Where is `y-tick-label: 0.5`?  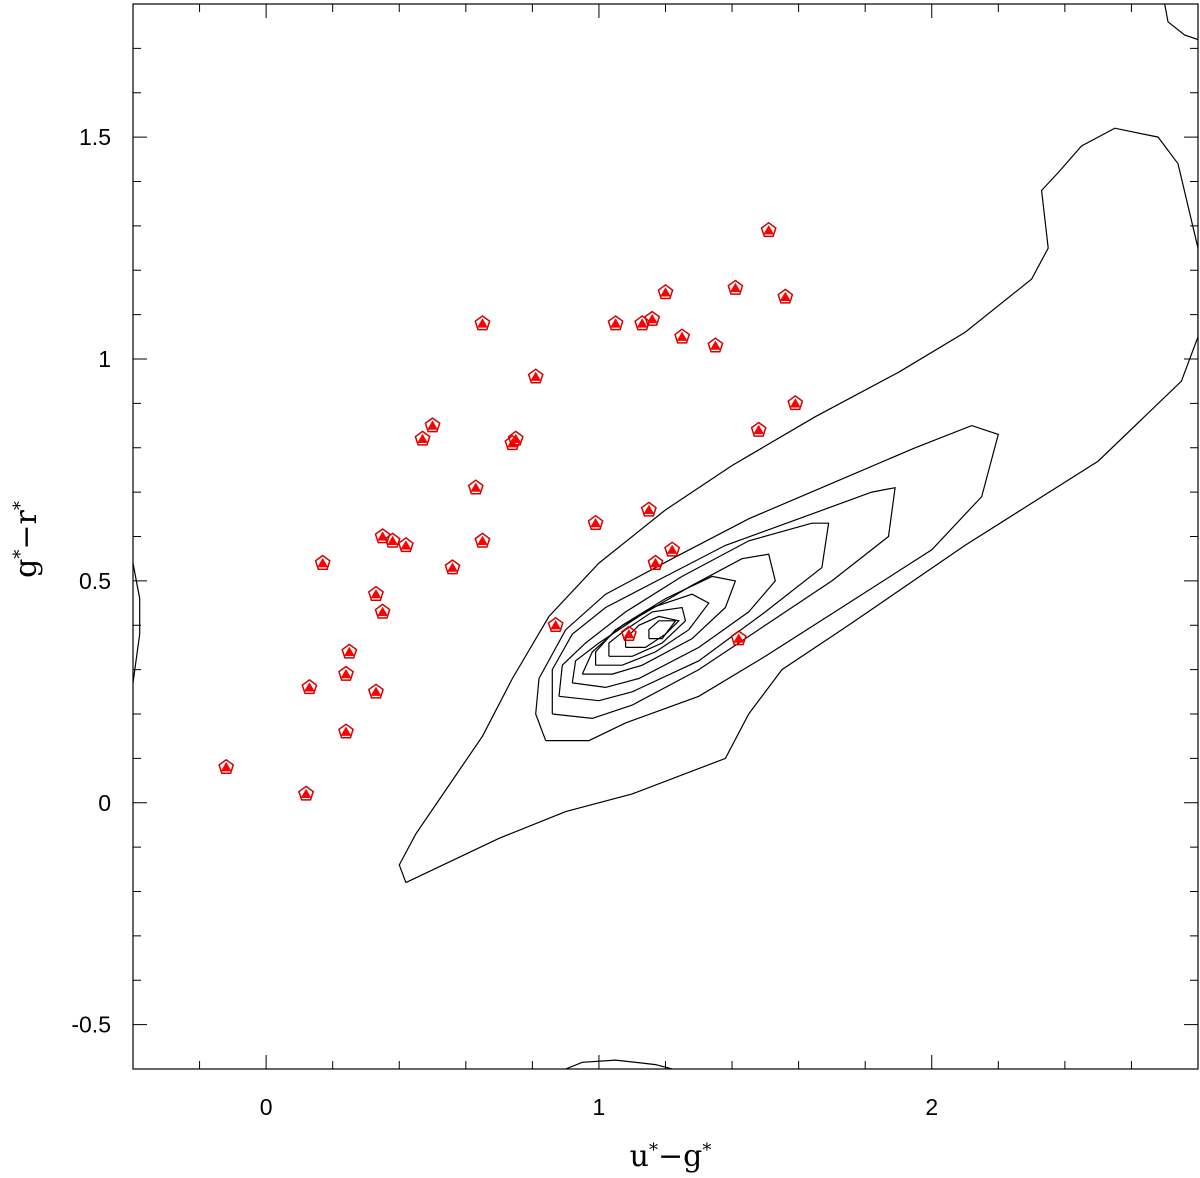 y-tick-label: 0.5 is located at coordinates (95, 581).